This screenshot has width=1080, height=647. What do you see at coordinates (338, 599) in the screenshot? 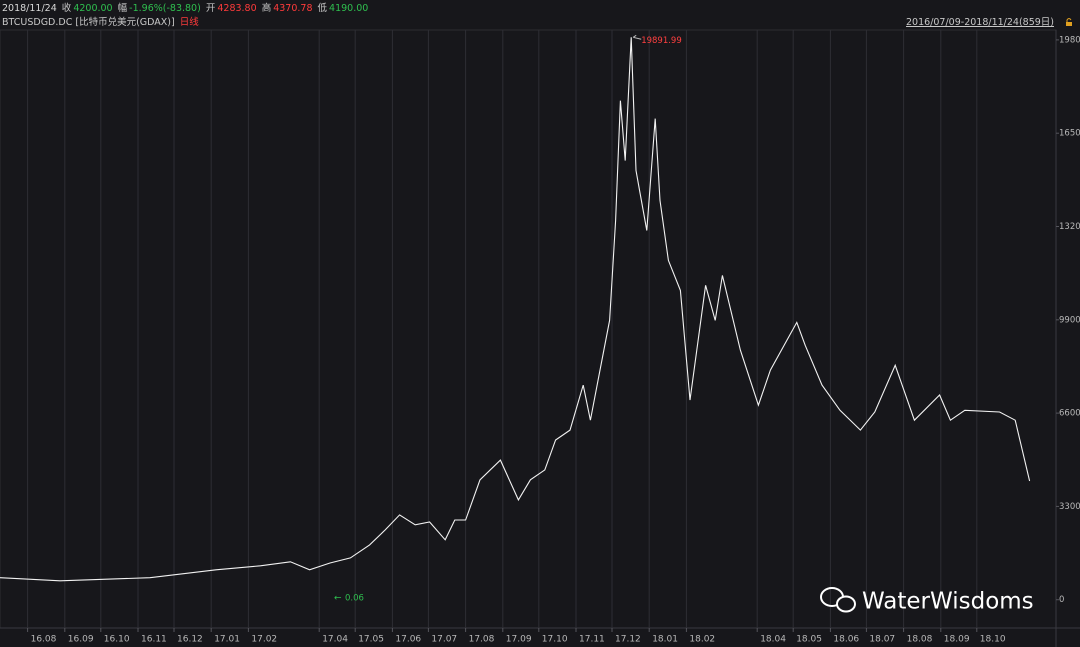
I see `annotation-arrow: ←` at bounding box center [338, 599].